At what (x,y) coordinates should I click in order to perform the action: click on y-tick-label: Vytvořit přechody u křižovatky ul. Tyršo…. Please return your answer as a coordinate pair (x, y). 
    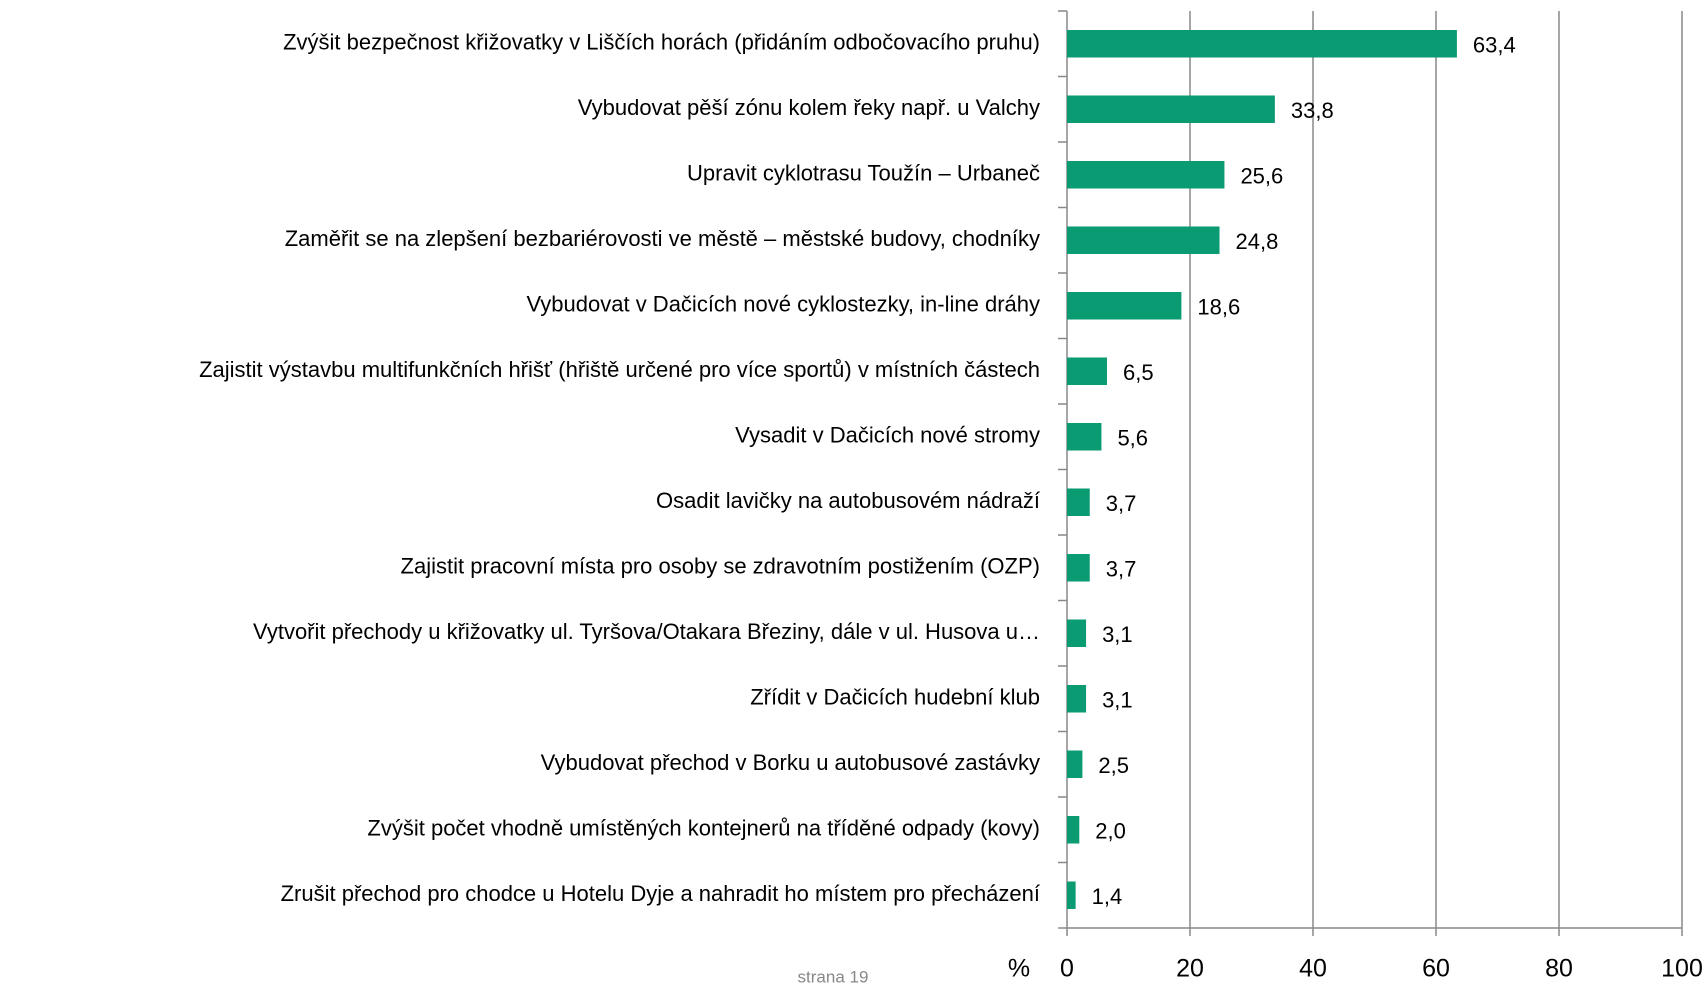
    Looking at the image, I should click on (646, 631).